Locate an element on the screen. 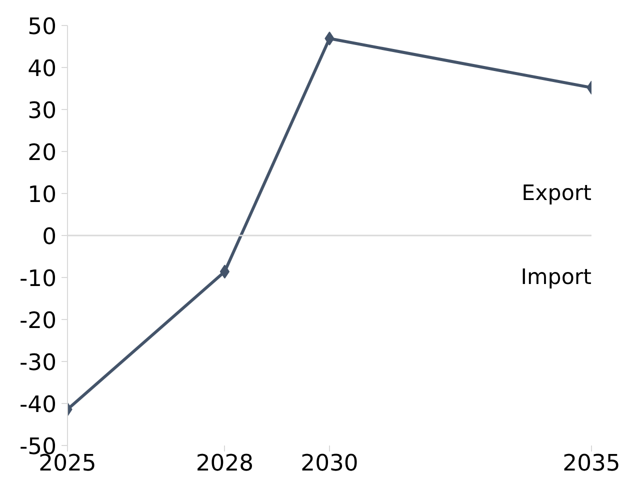 The height and width of the screenshot is (485, 628). y-tick-label: -30 is located at coordinates (38, 363).